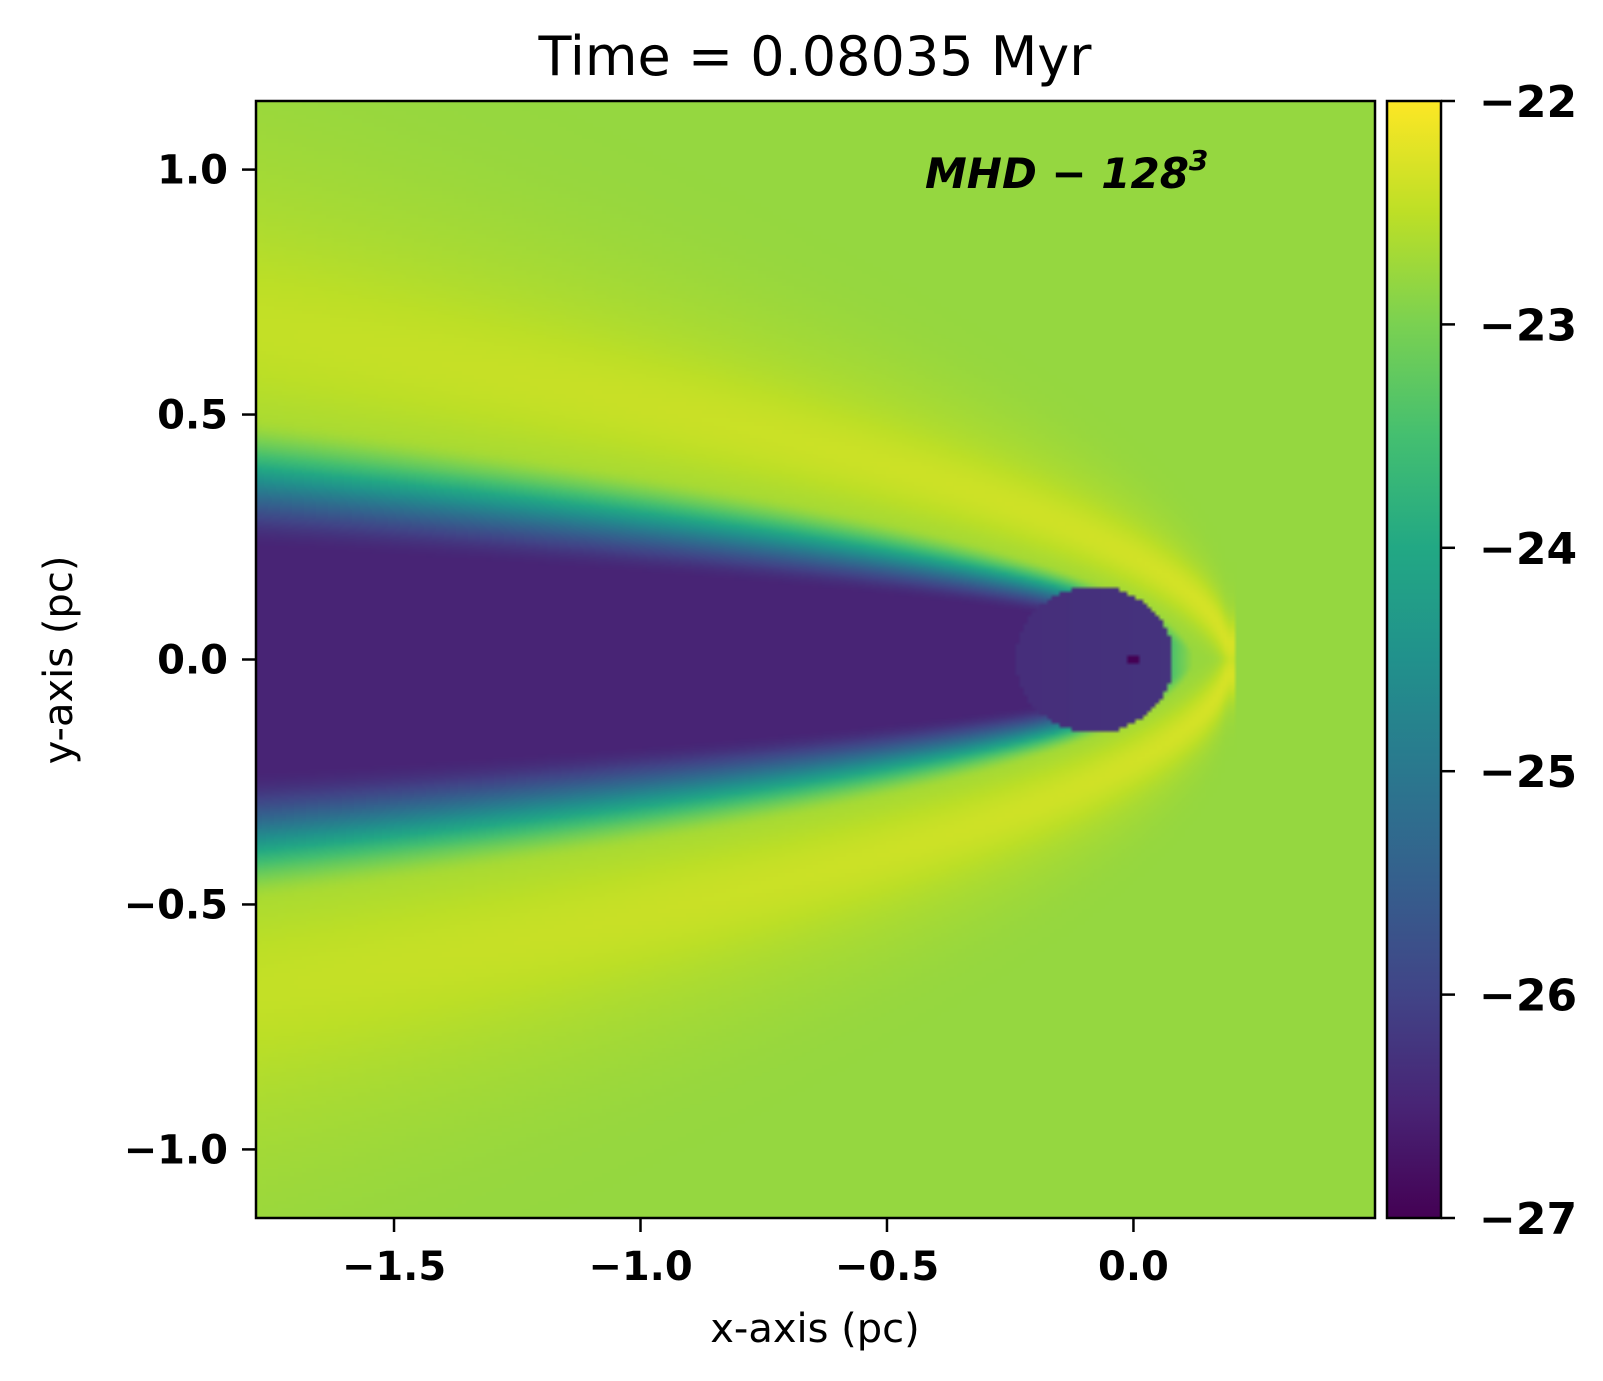 This screenshot has height=1381, width=1603. I want to click on colorbar-gradient, so click(1414, 659).